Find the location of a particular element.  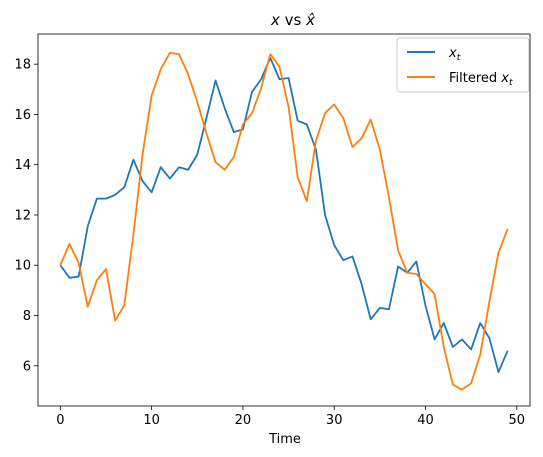

x-tick-label: 40 is located at coordinates (425, 420).